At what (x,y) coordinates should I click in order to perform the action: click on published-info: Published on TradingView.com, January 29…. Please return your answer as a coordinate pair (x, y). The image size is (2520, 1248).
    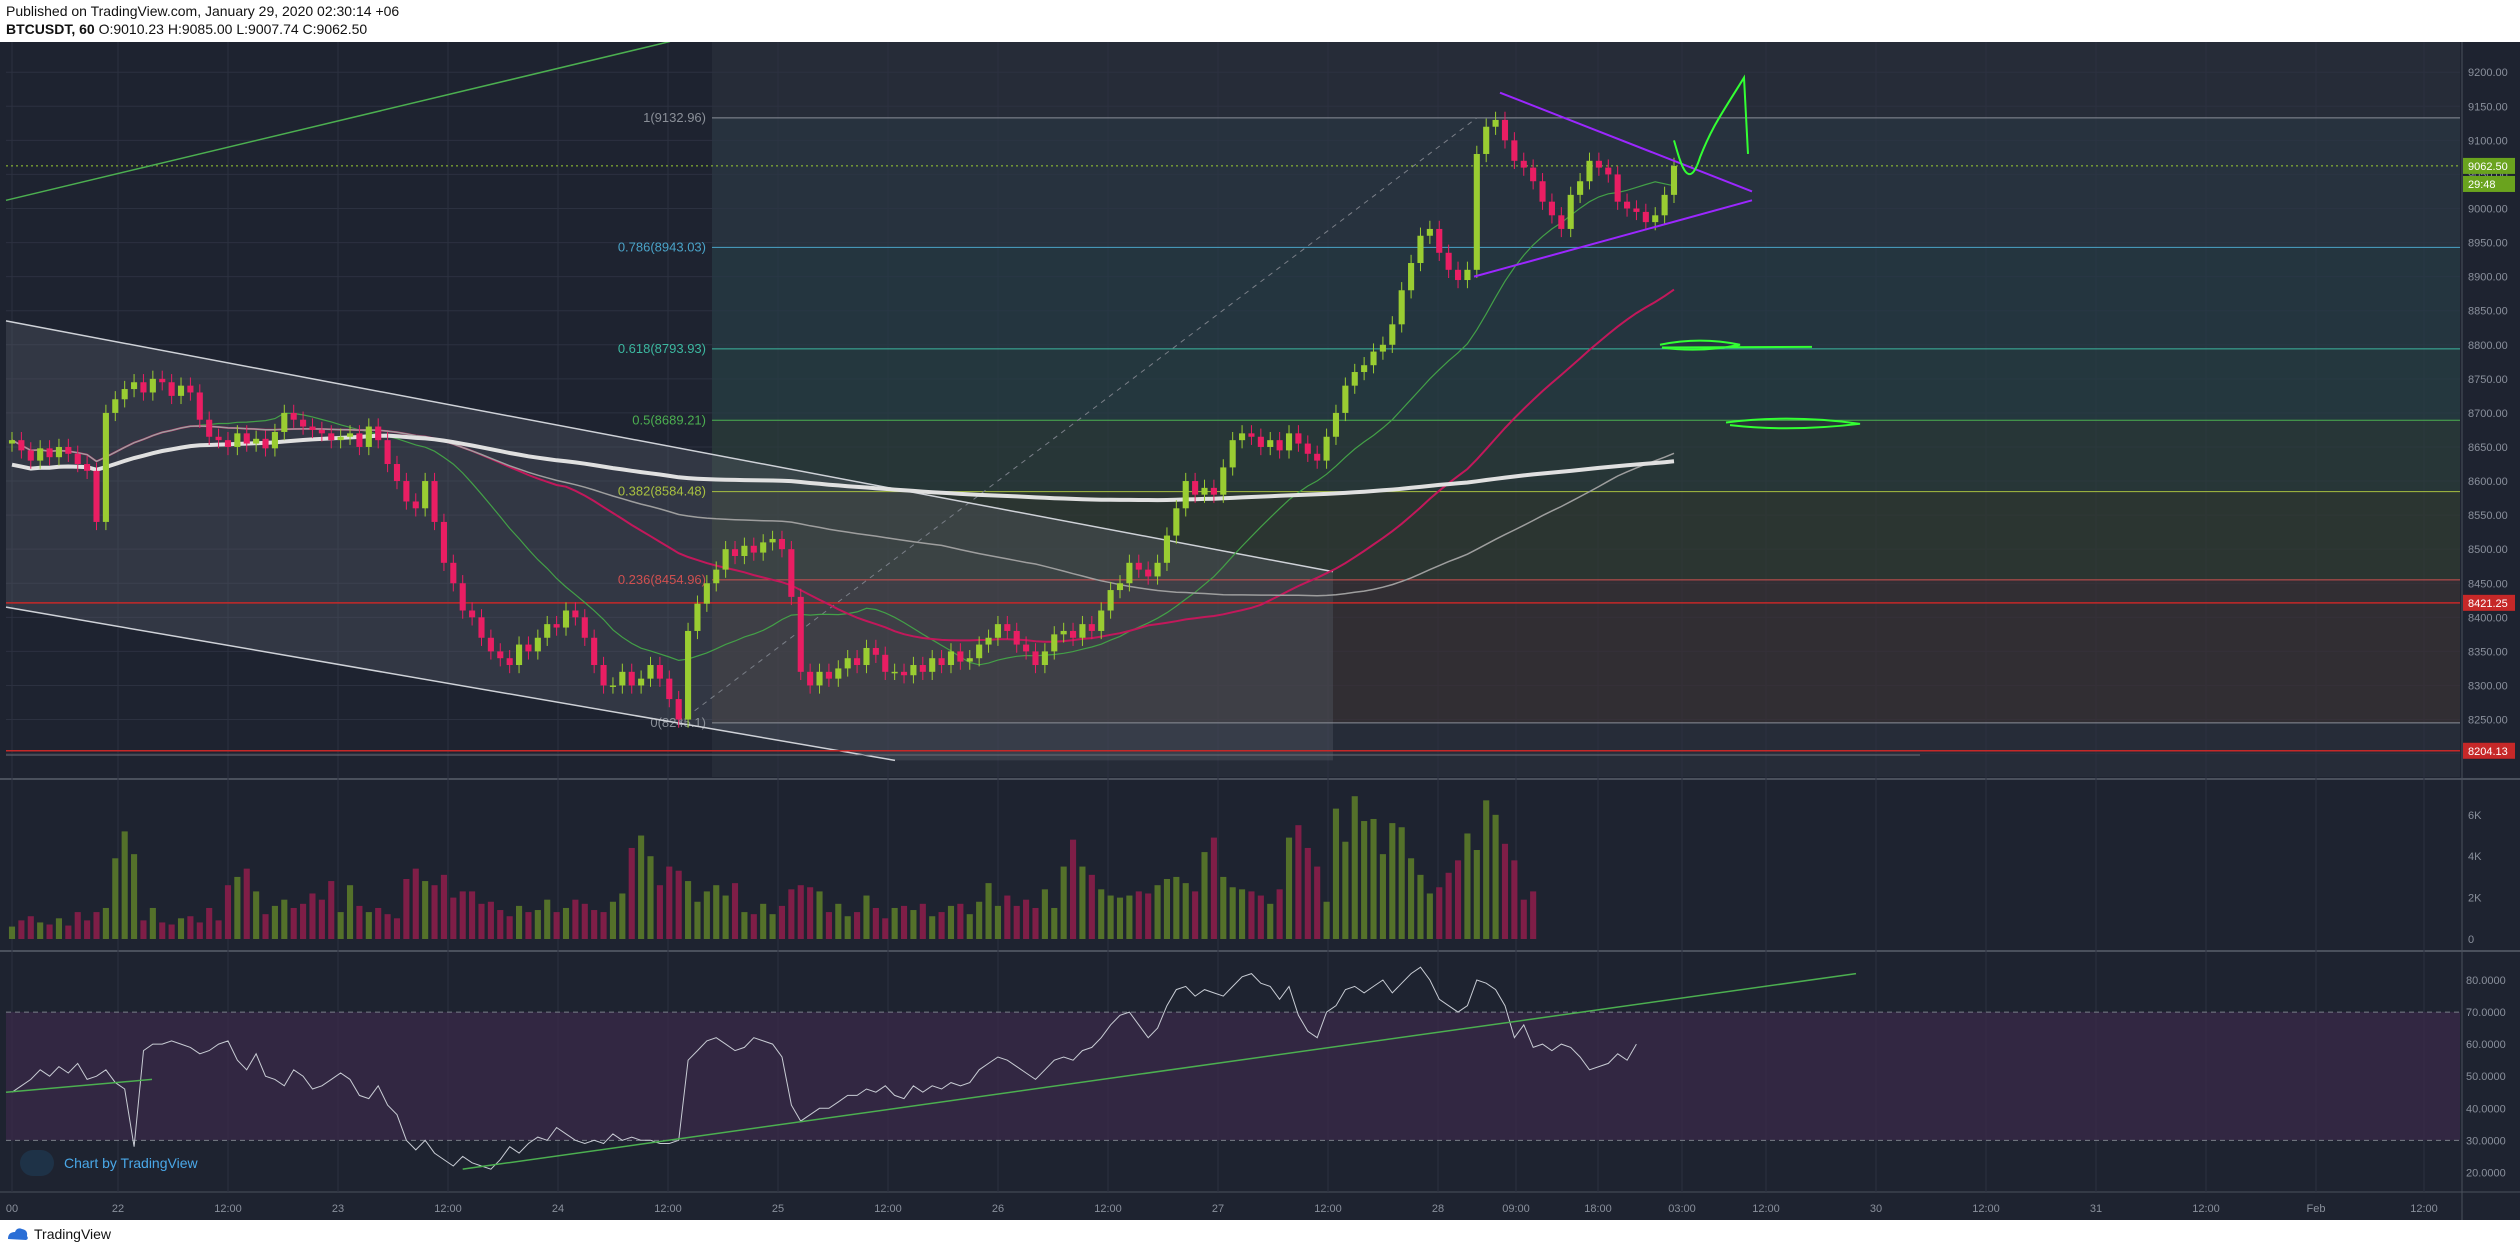
    Looking at the image, I should click on (203, 11).